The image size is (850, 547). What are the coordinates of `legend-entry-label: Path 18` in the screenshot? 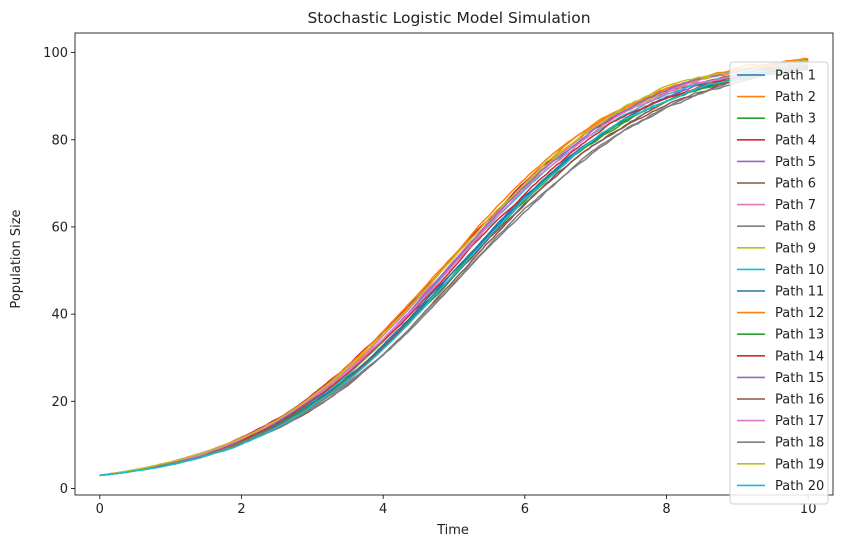 It's located at (799, 443).